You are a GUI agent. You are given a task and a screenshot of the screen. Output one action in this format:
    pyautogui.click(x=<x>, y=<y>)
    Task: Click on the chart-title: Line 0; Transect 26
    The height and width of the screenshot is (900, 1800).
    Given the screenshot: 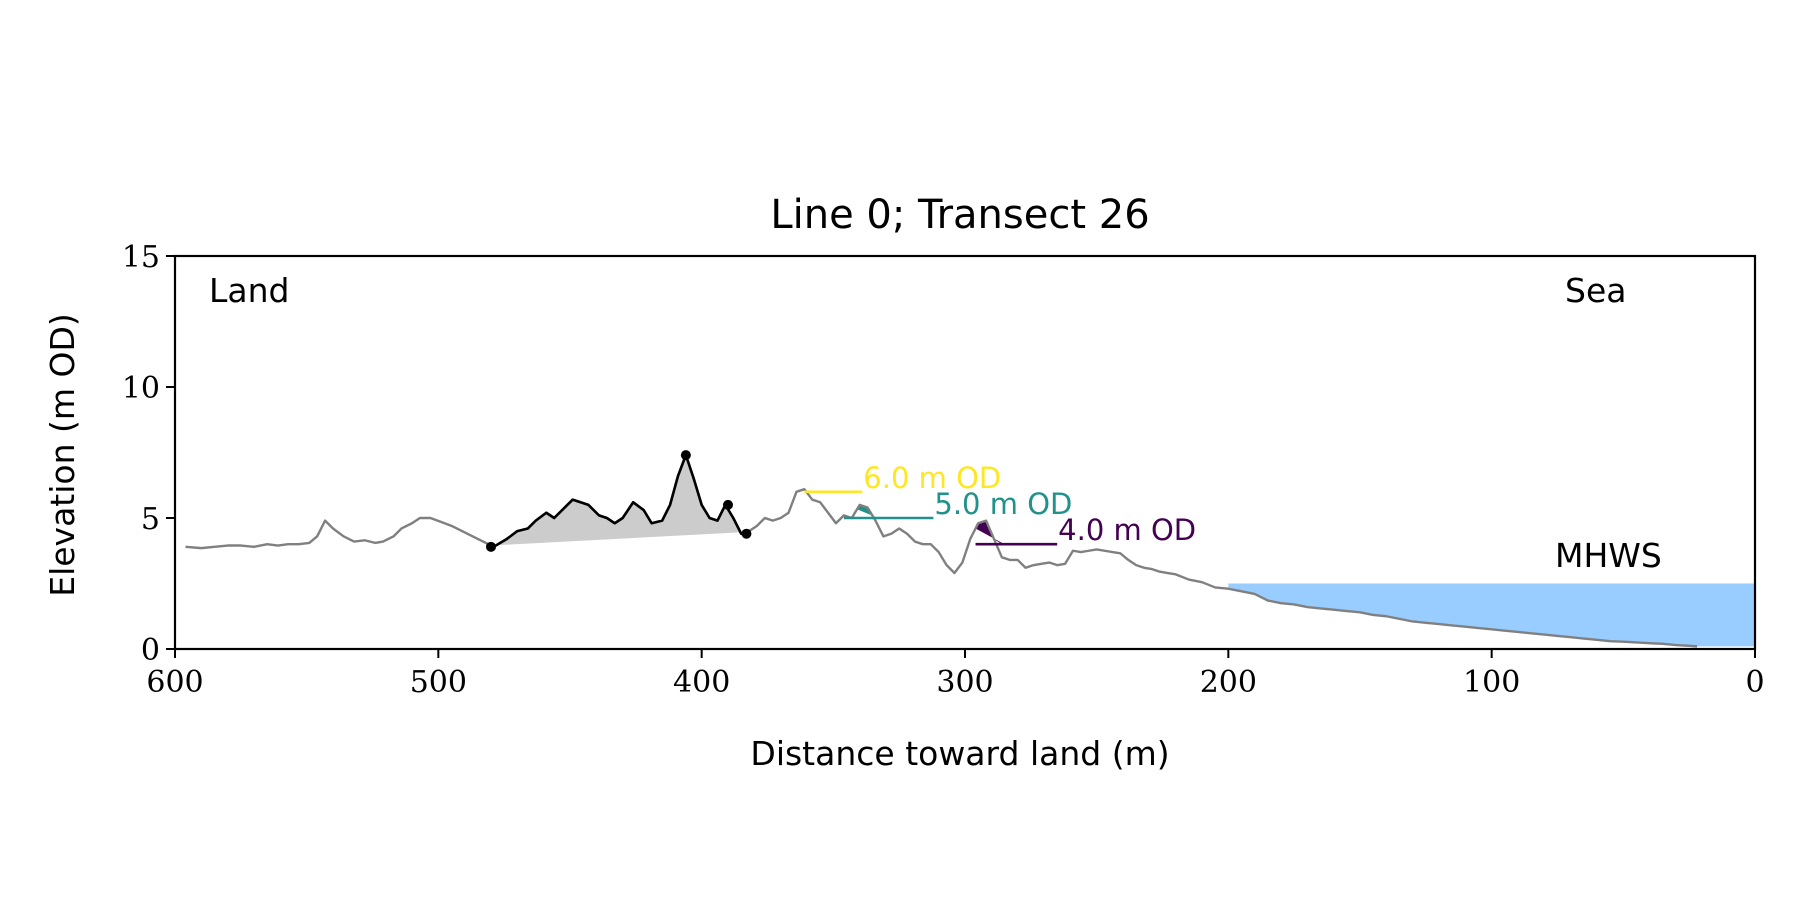 What is the action you would take?
    pyautogui.click(x=959, y=215)
    